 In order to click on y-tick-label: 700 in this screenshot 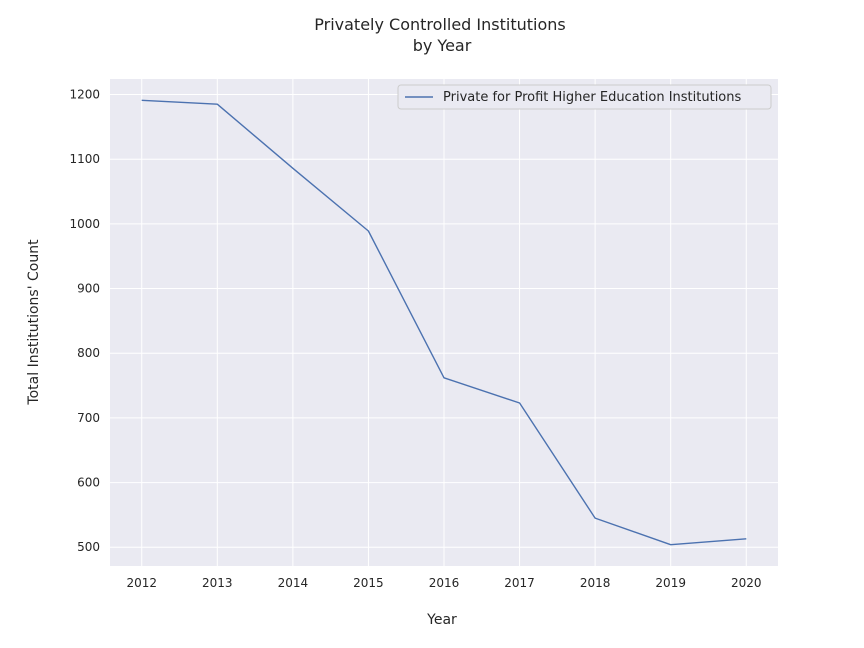, I will do `click(88, 418)`.